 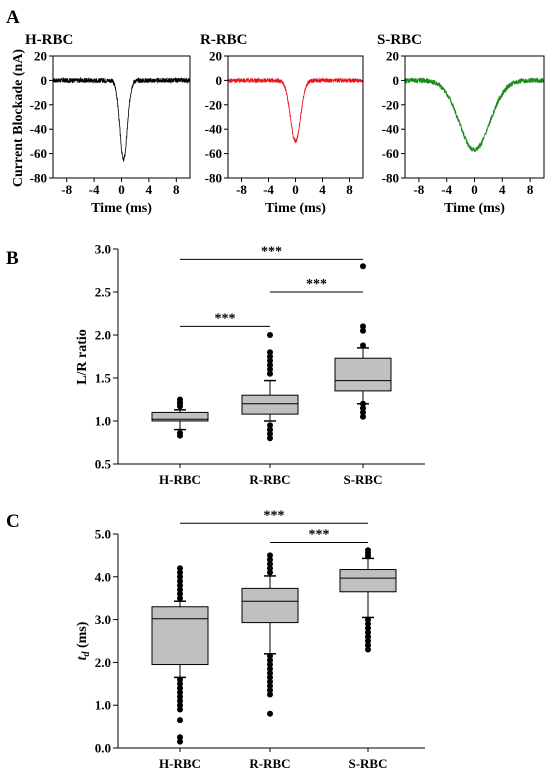 I want to click on panel-a-y-axis-label: Current Blockade (nA), so click(x=18, y=118).